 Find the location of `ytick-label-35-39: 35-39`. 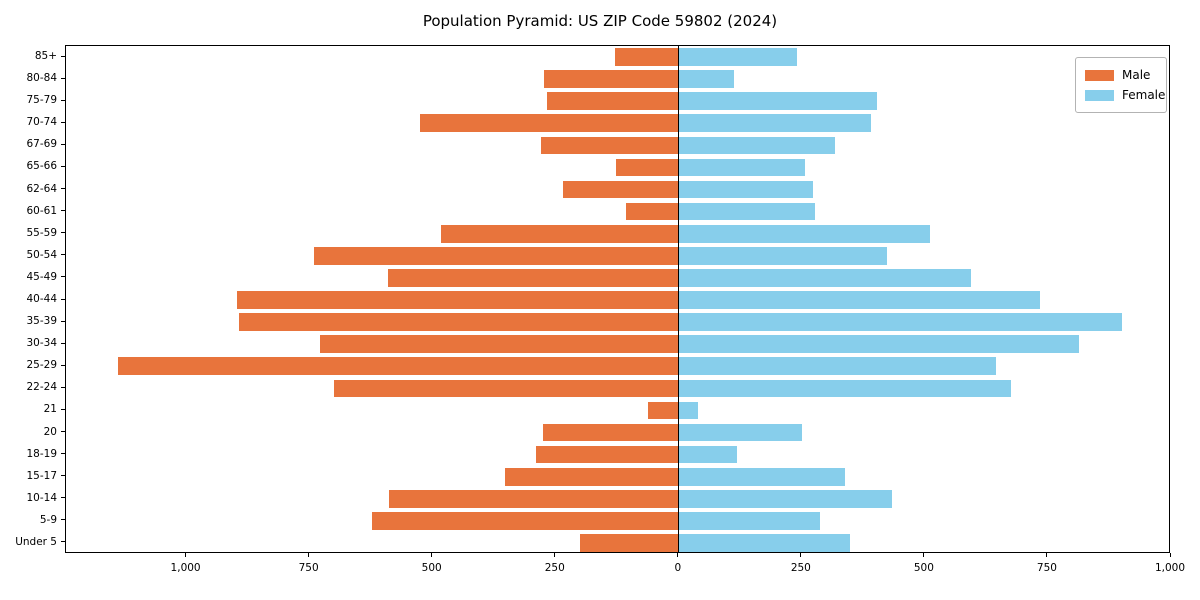

ytick-label-35-39: 35-39 is located at coordinates (41, 321).